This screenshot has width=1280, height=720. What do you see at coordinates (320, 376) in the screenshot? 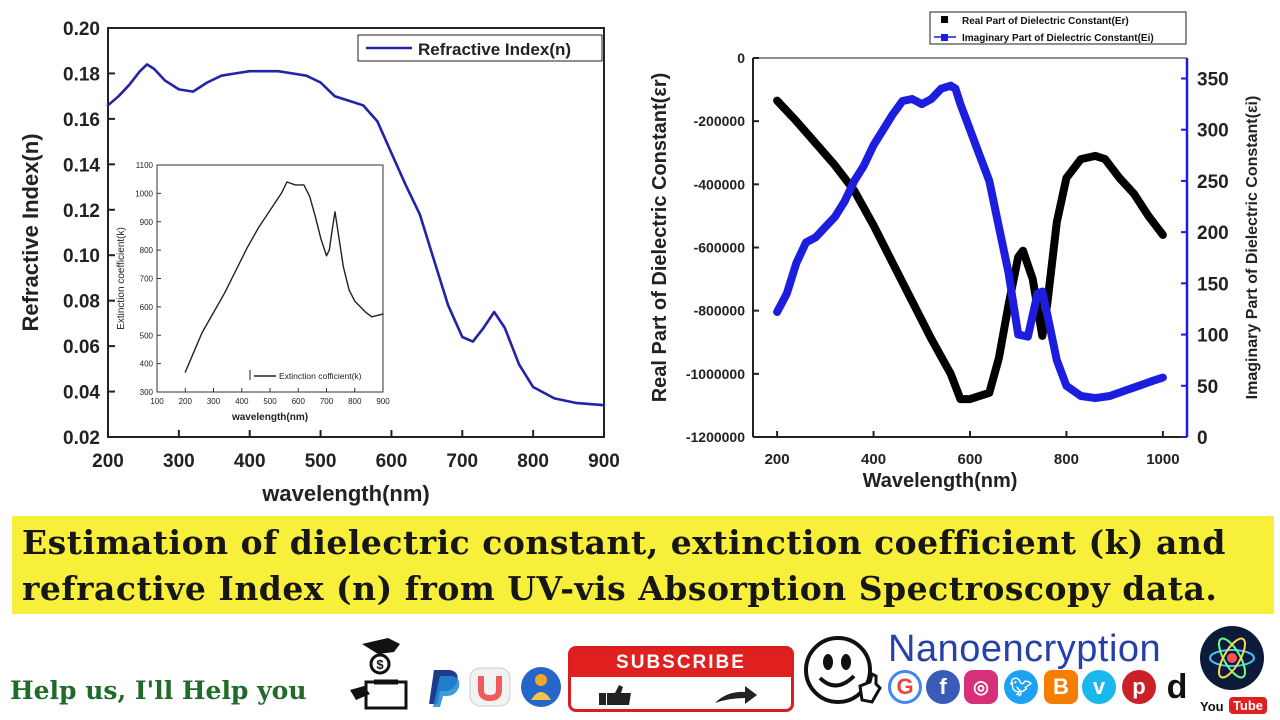
I see `inset-legend-label: Extinction cofficient(k)` at bounding box center [320, 376].